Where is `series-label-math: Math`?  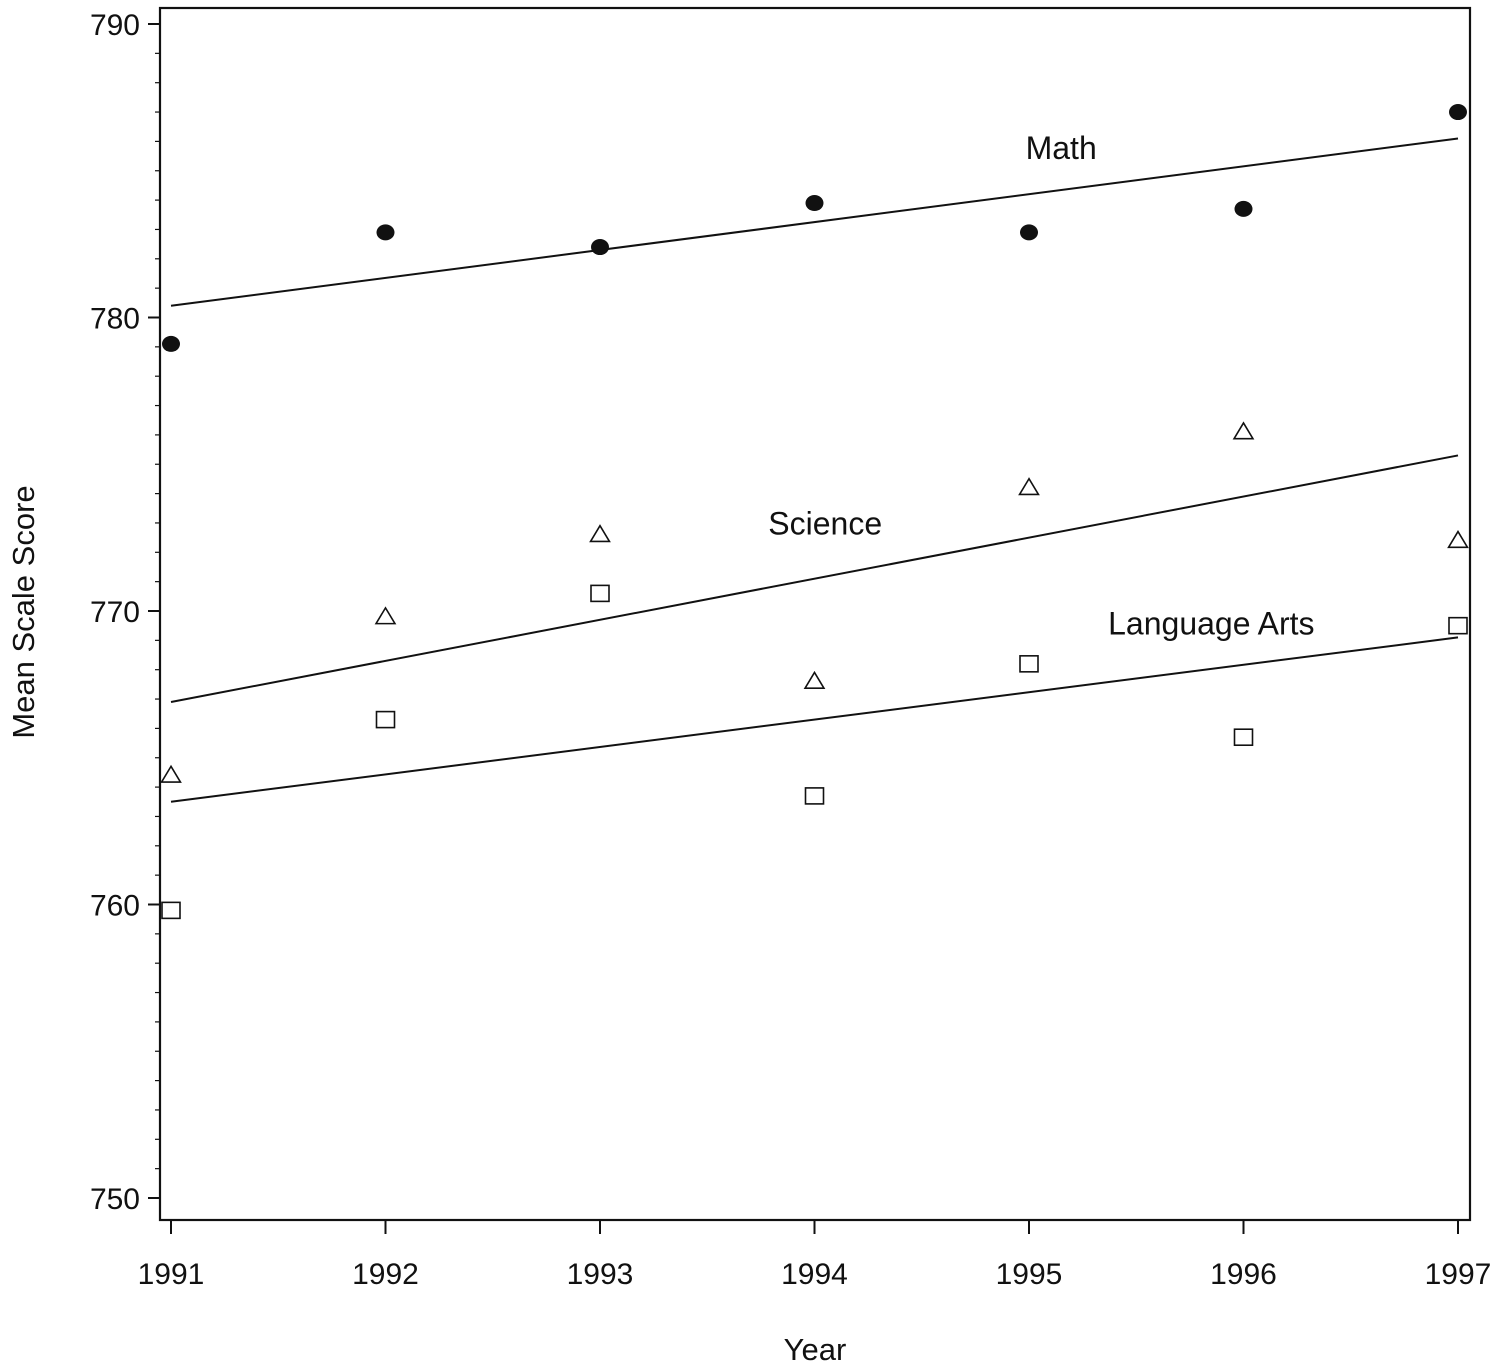
series-label-math: Math is located at coordinates (1061, 148).